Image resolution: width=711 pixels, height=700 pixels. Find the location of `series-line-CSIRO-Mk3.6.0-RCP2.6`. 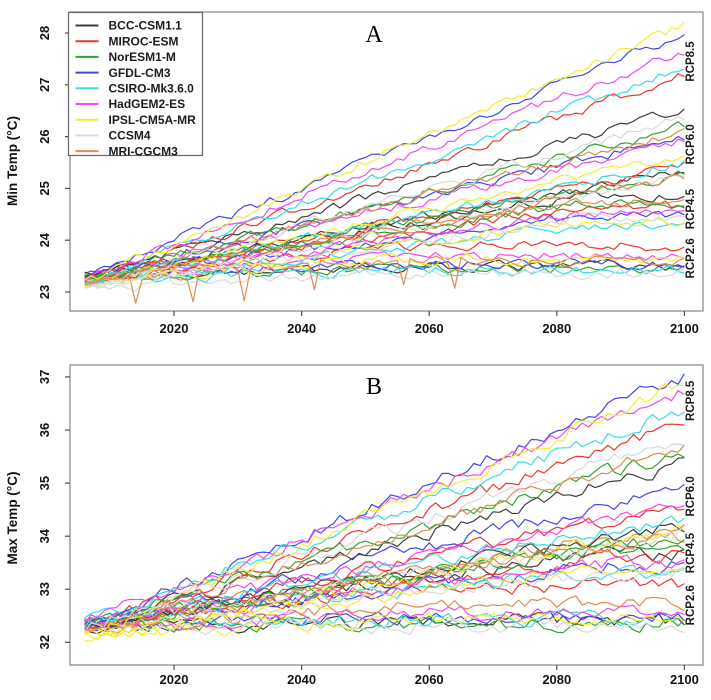

series-line-CSIRO-Mk3.6.0-RCP2.6 is located at coordinates (384, 273).